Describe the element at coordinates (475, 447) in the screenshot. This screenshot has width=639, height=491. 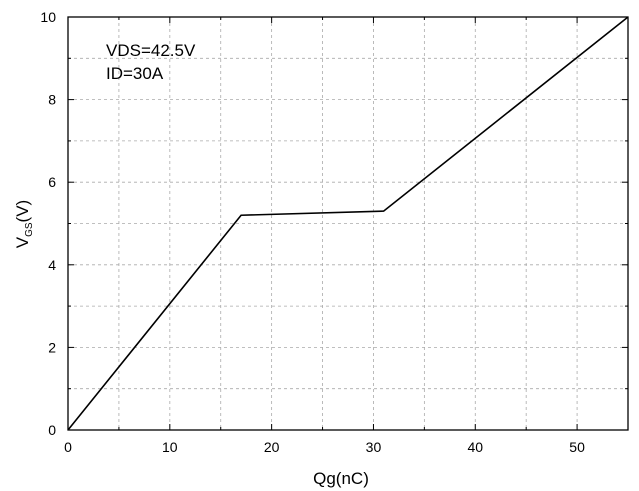
I see `x-tick-label: 40` at that location.